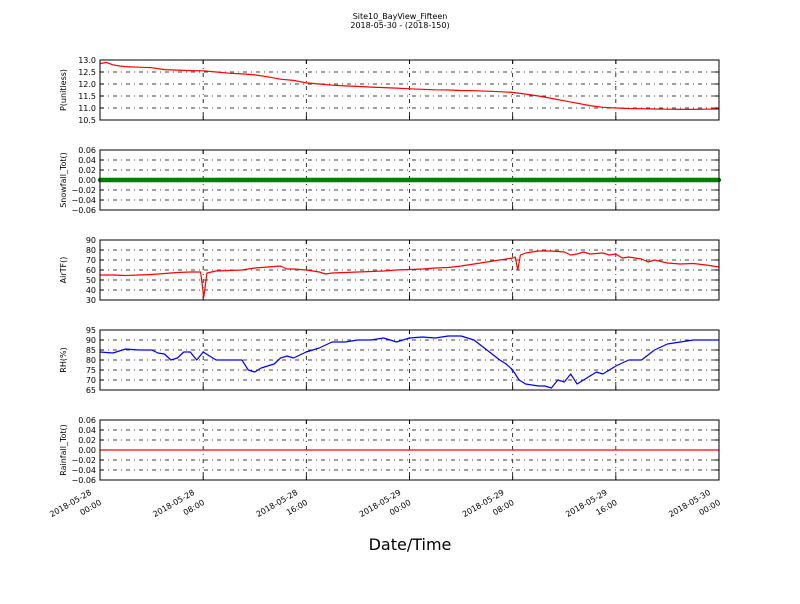 The height and width of the screenshot is (604, 800). Describe the element at coordinates (87, 170) in the screenshot. I see `y-tick-label: 0.02` at that location.